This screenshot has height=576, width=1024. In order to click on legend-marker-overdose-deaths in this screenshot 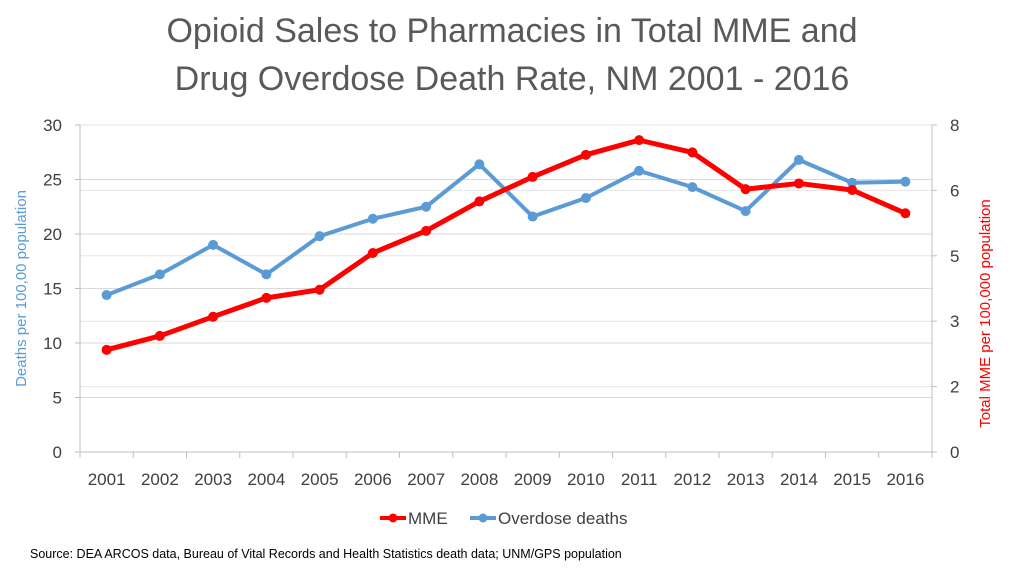, I will do `click(483, 518)`.